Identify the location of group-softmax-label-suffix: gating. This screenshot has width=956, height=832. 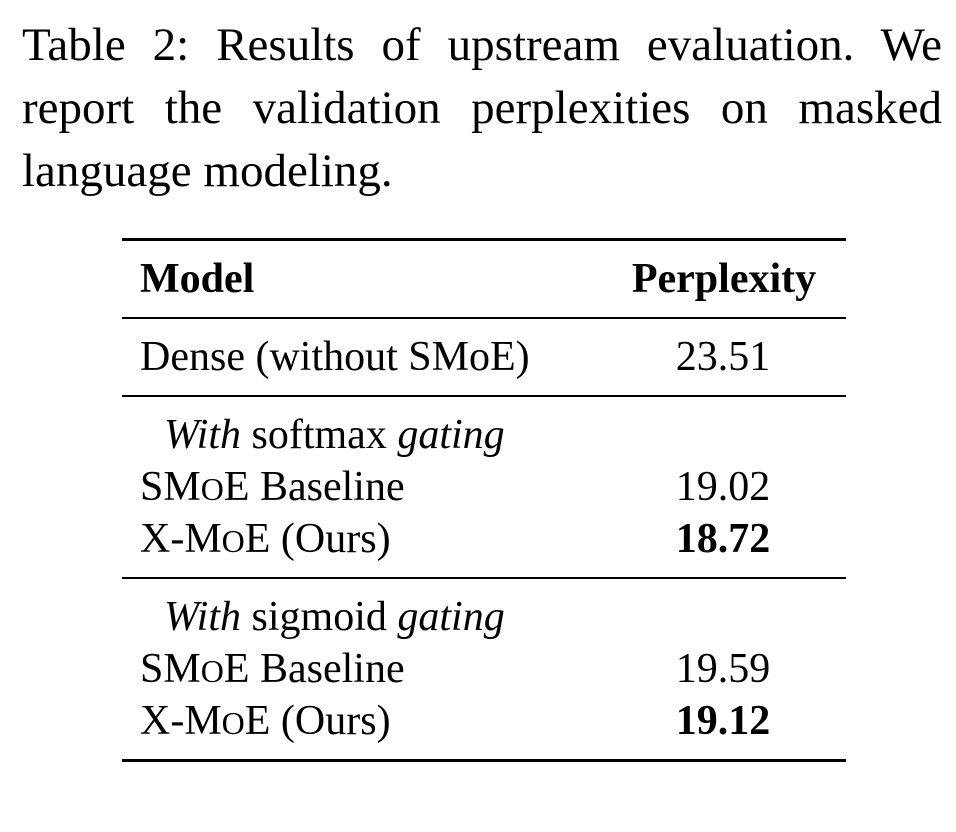
(451, 435).